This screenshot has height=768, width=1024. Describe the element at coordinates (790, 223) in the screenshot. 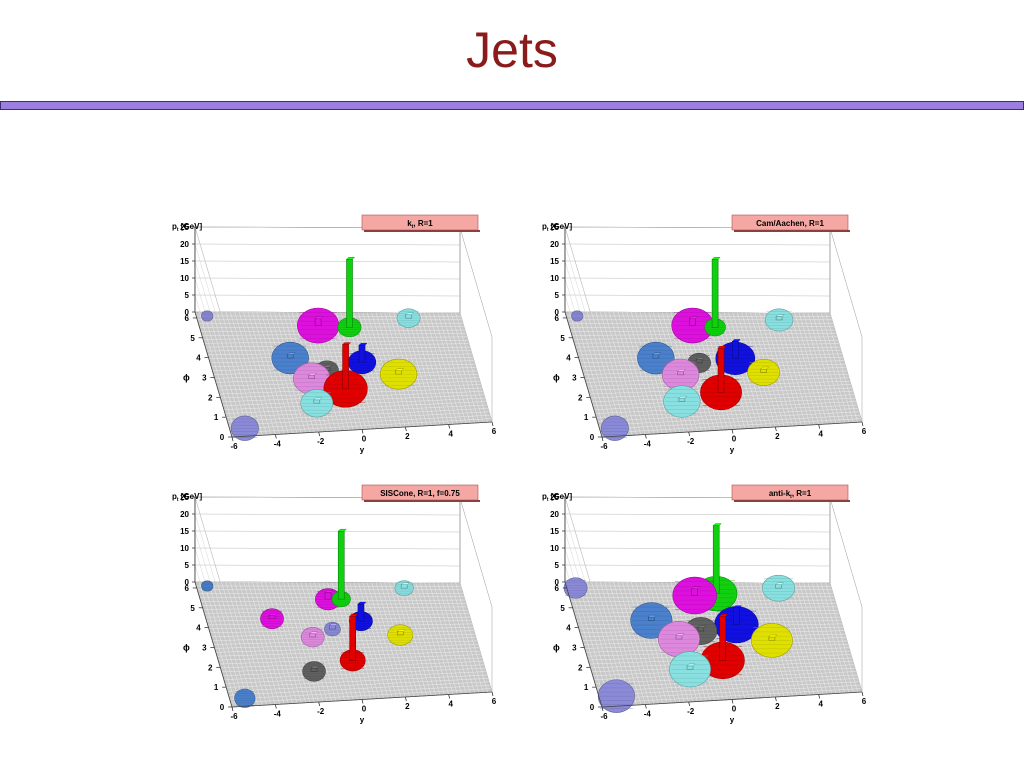

I see `plot-title: Cam/Aachen, R=1` at that location.